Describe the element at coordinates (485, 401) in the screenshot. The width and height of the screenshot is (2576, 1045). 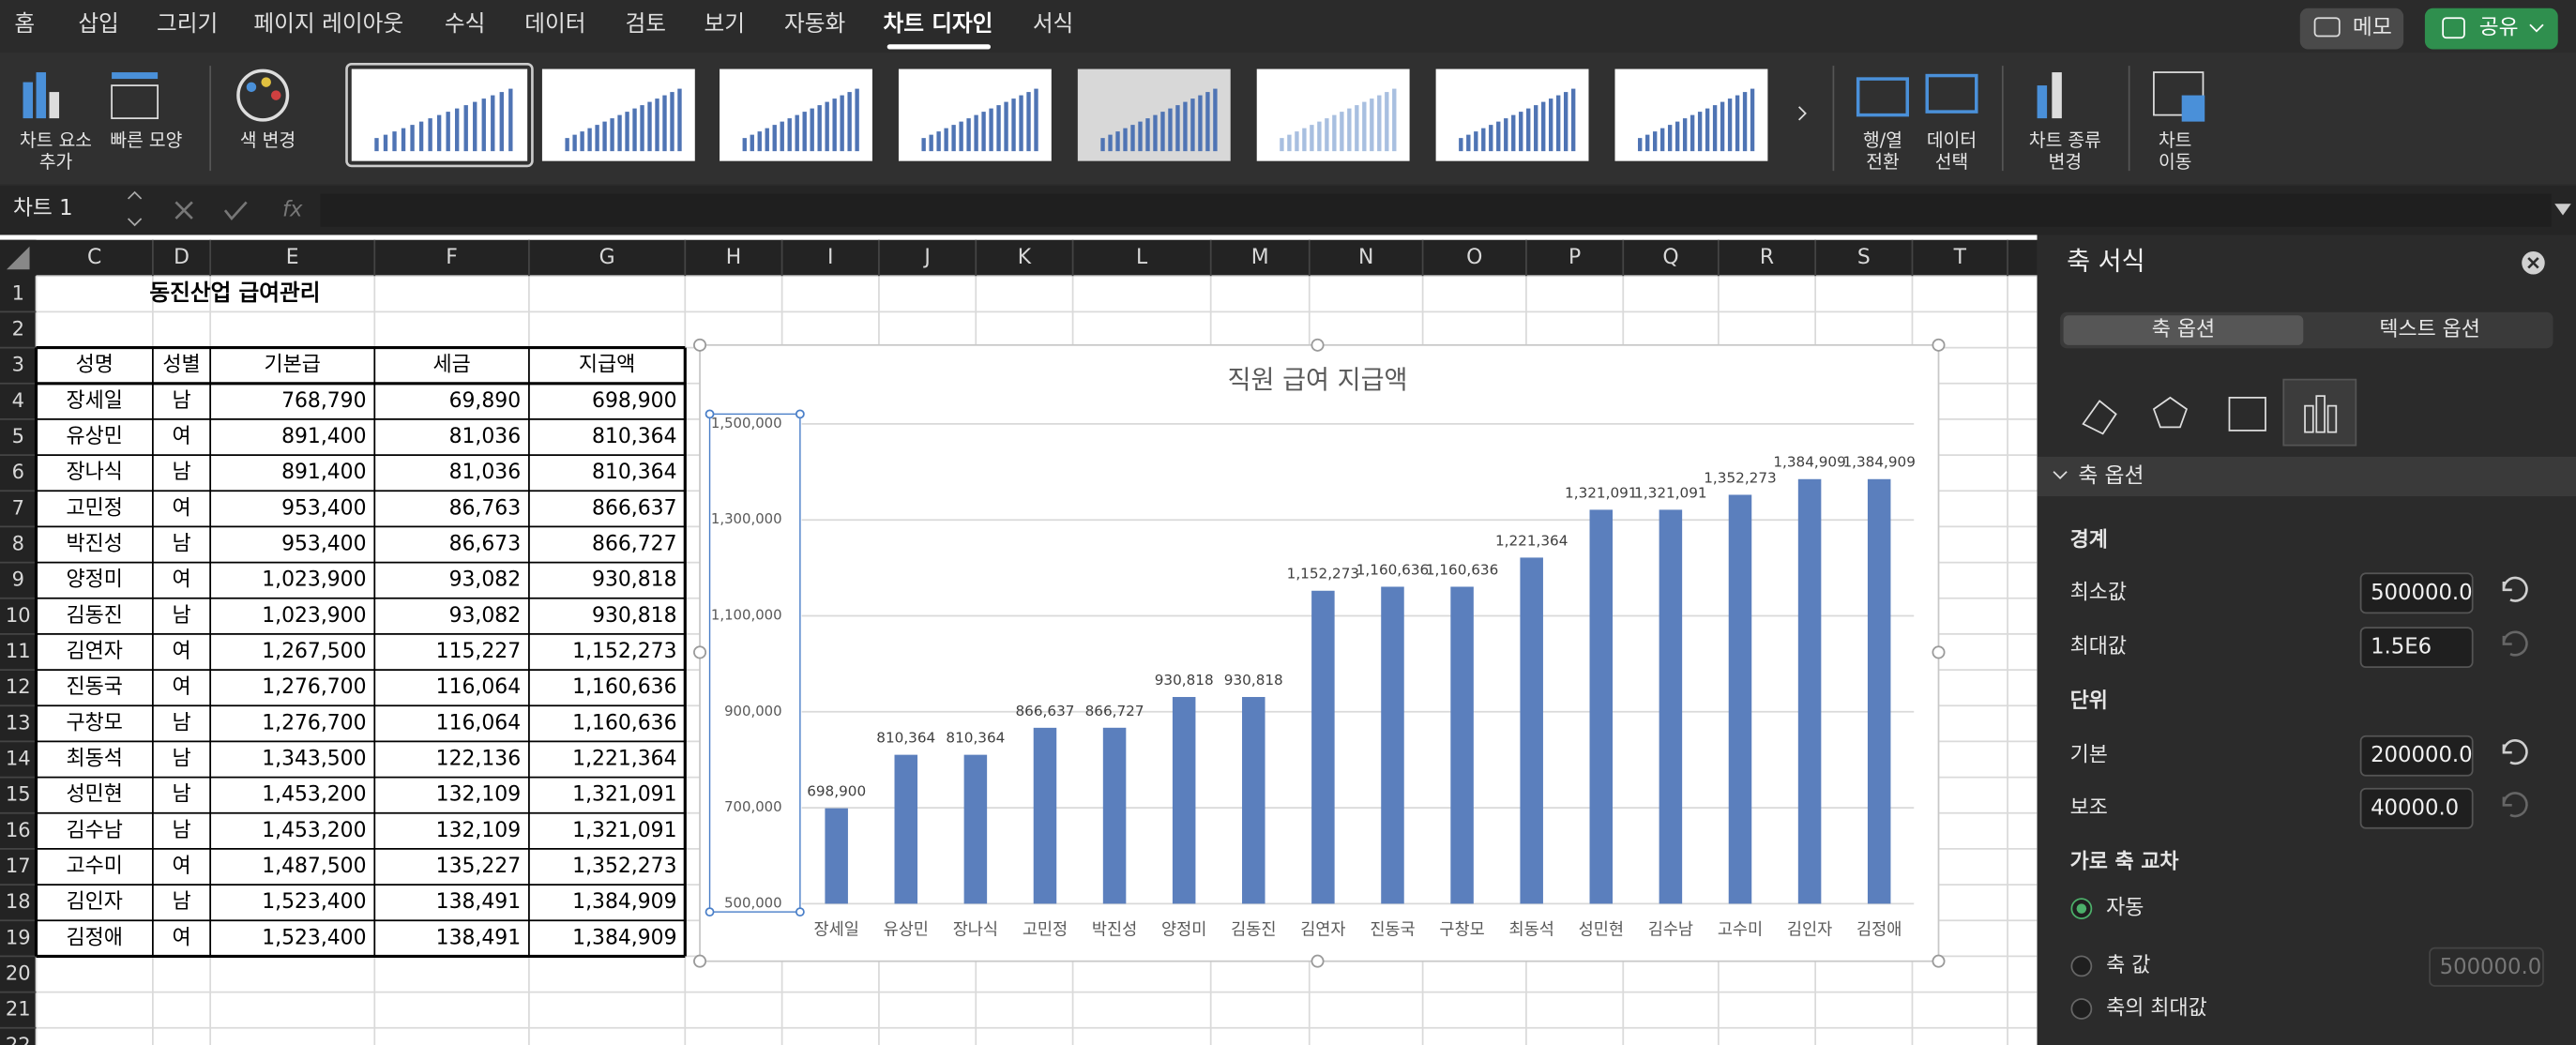
I see `table-cell: 69,890` at that location.